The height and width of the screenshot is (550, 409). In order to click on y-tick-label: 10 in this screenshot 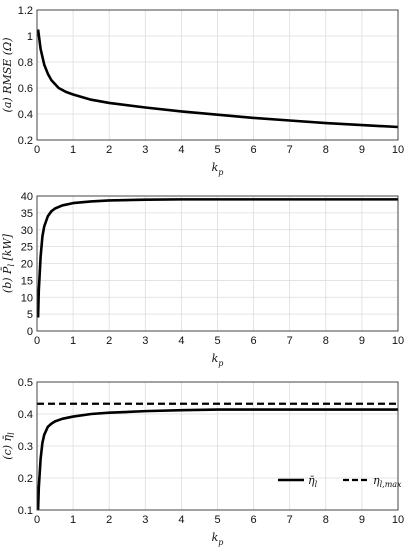, I will do `click(27, 298)`.